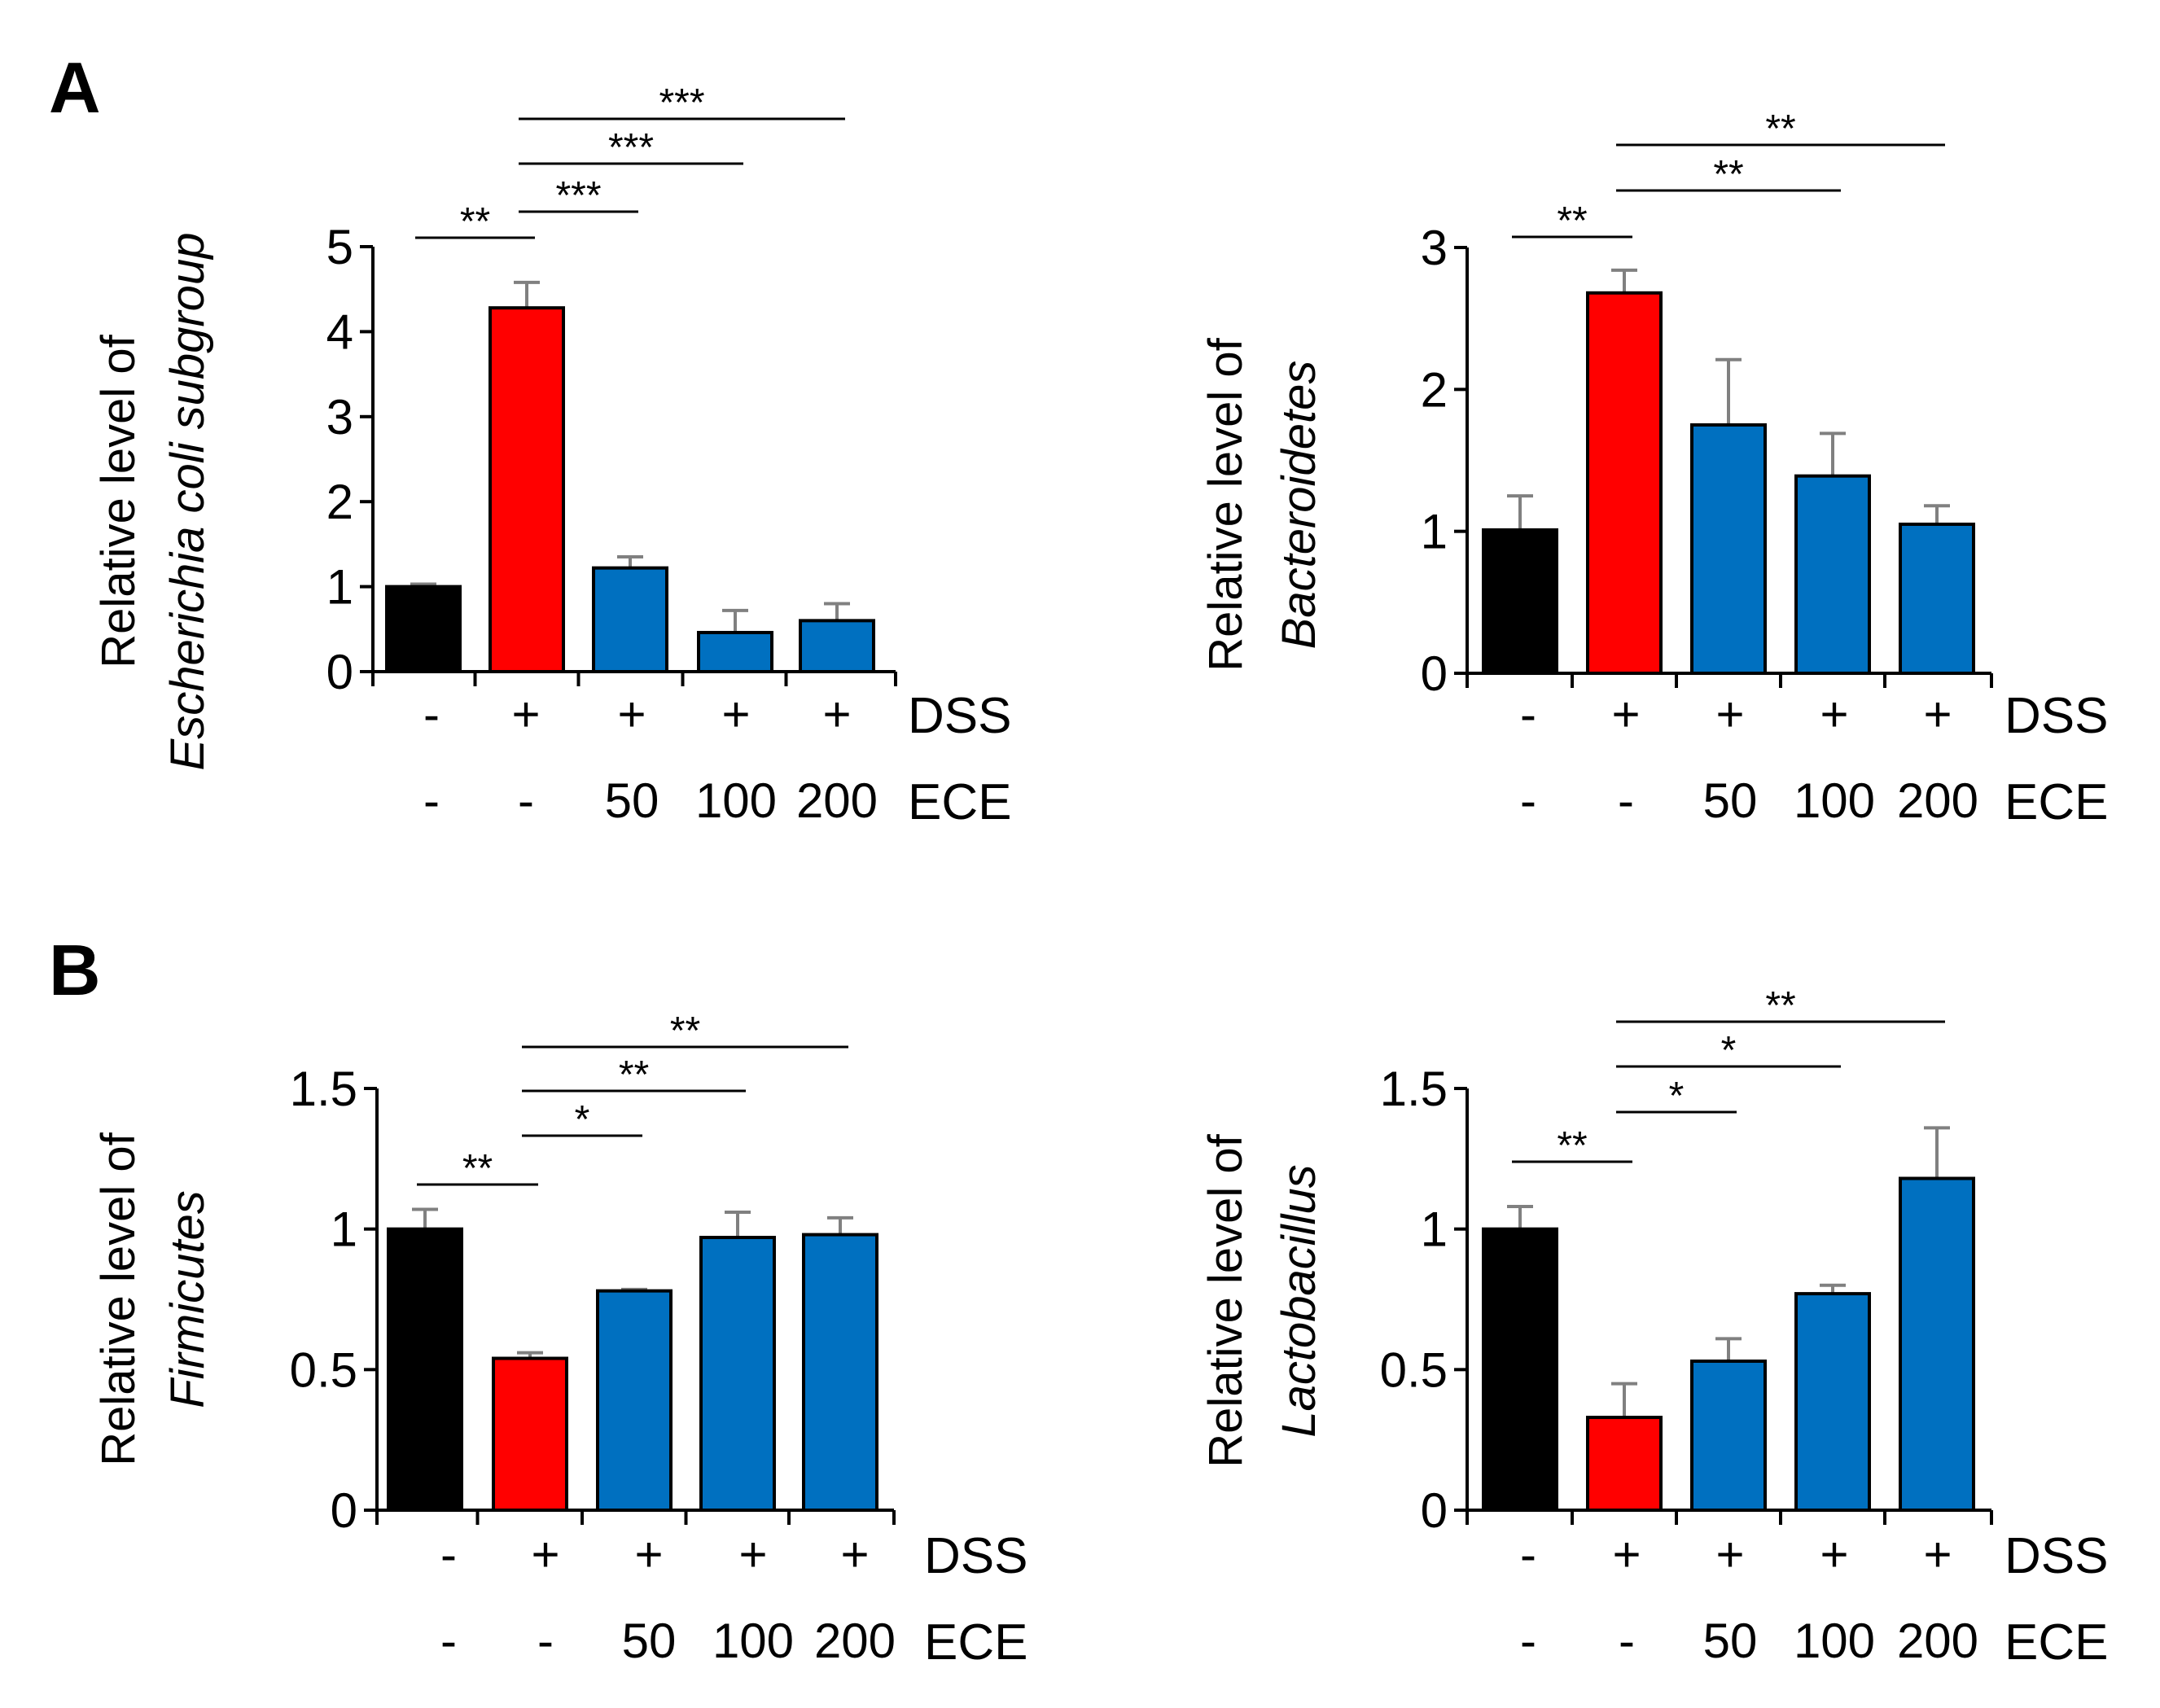  Describe the element at coordinates (339, 247) in the screenshot. I see `y-tick-label: 5` at that location.